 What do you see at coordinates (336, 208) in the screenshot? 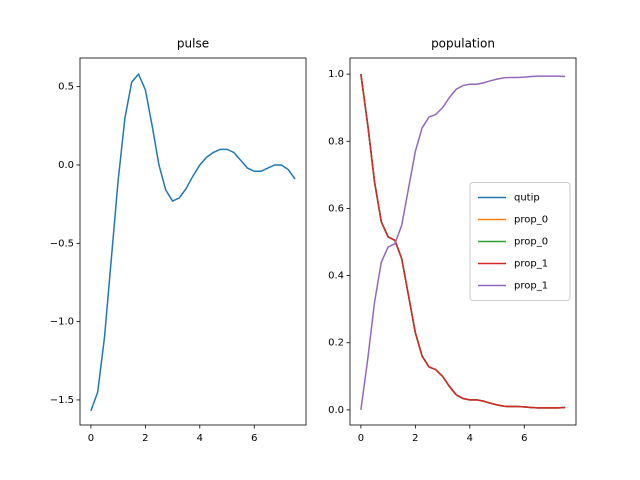
I see `y-tick-label: 0.6` at bounding box center [336, 208].